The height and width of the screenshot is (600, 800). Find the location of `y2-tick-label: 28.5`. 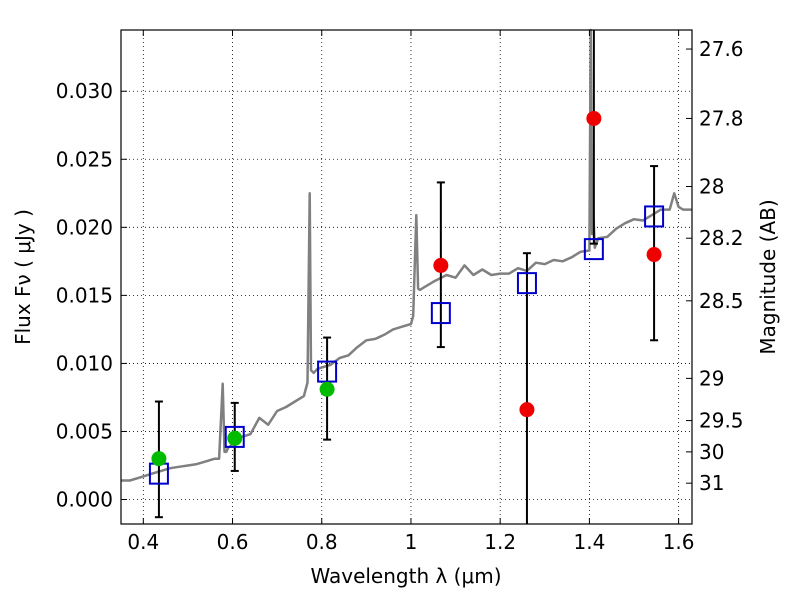

y2-tick-label: 28.5 is located at coordinates (721, 301).